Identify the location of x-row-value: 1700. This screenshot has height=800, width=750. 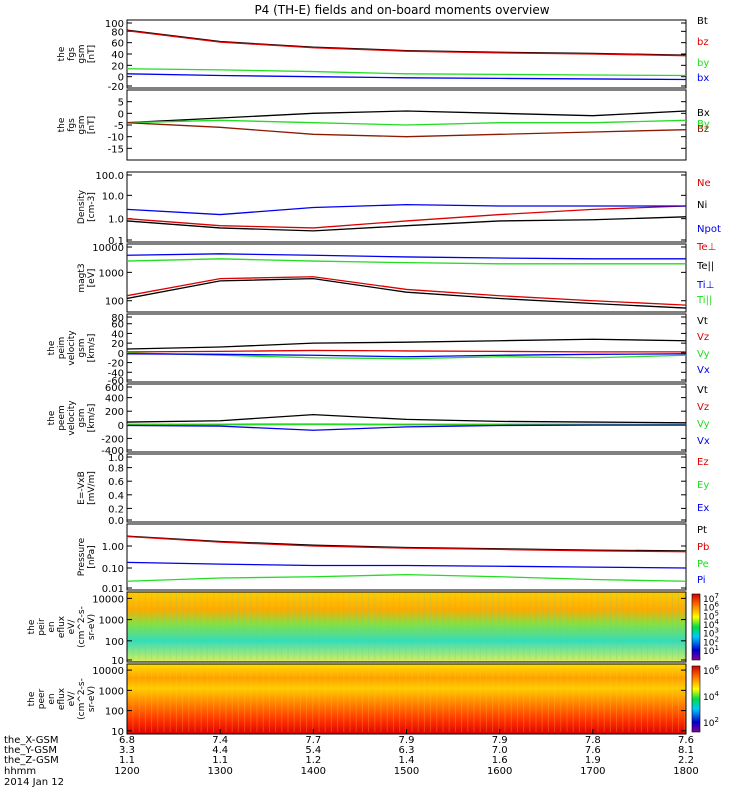
(592, 771).